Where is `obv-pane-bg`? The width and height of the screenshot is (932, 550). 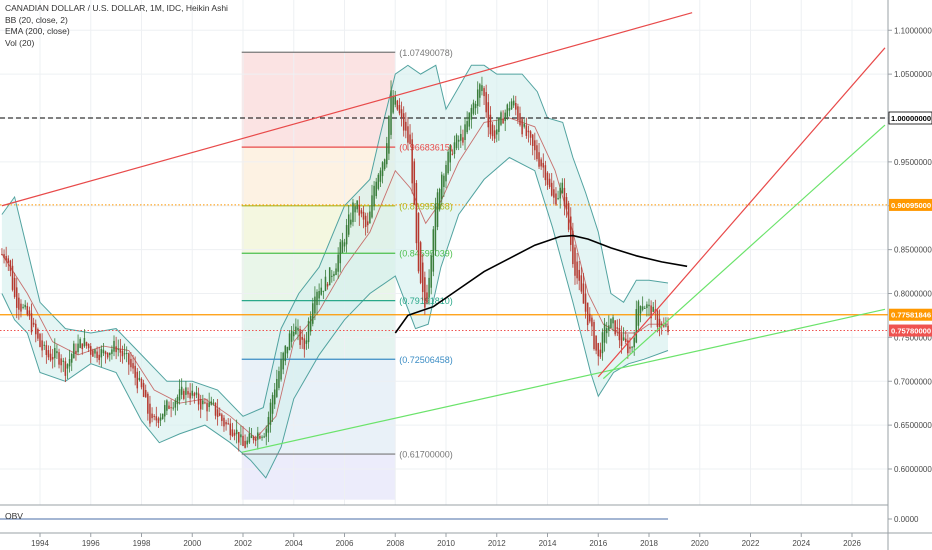 obv-pane-bg is located at coordinates (444, 527).